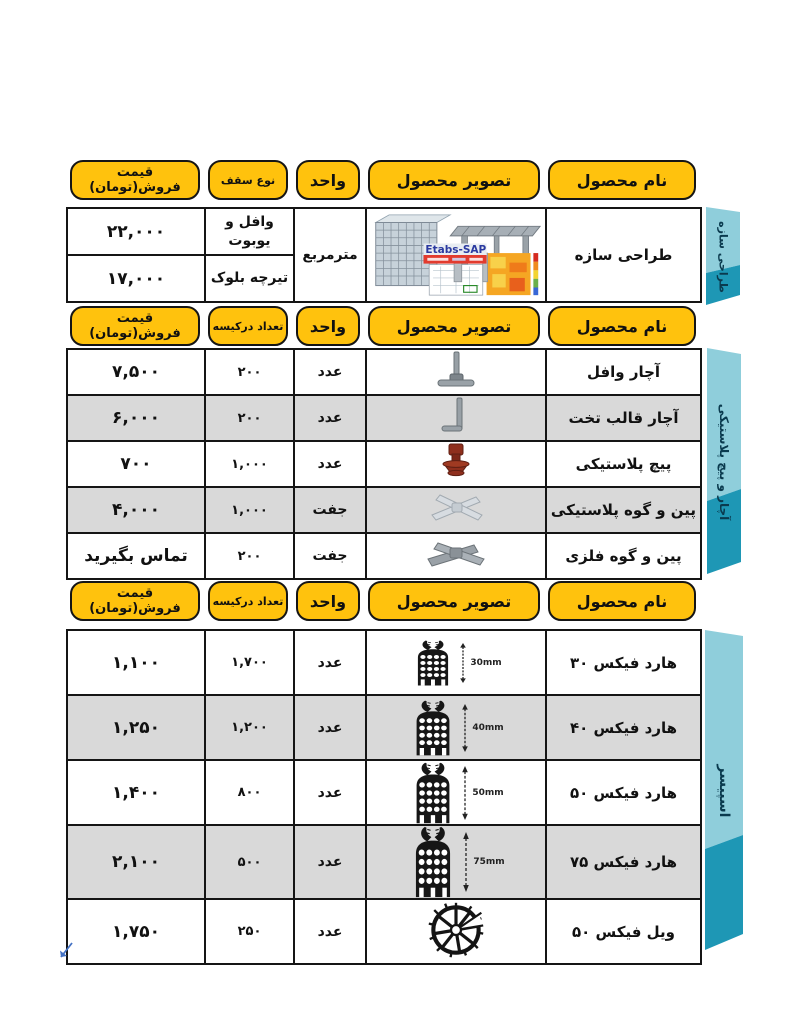  I want to click on structural-software-collage-icon: Etabs-SAP, so click(456, 255).